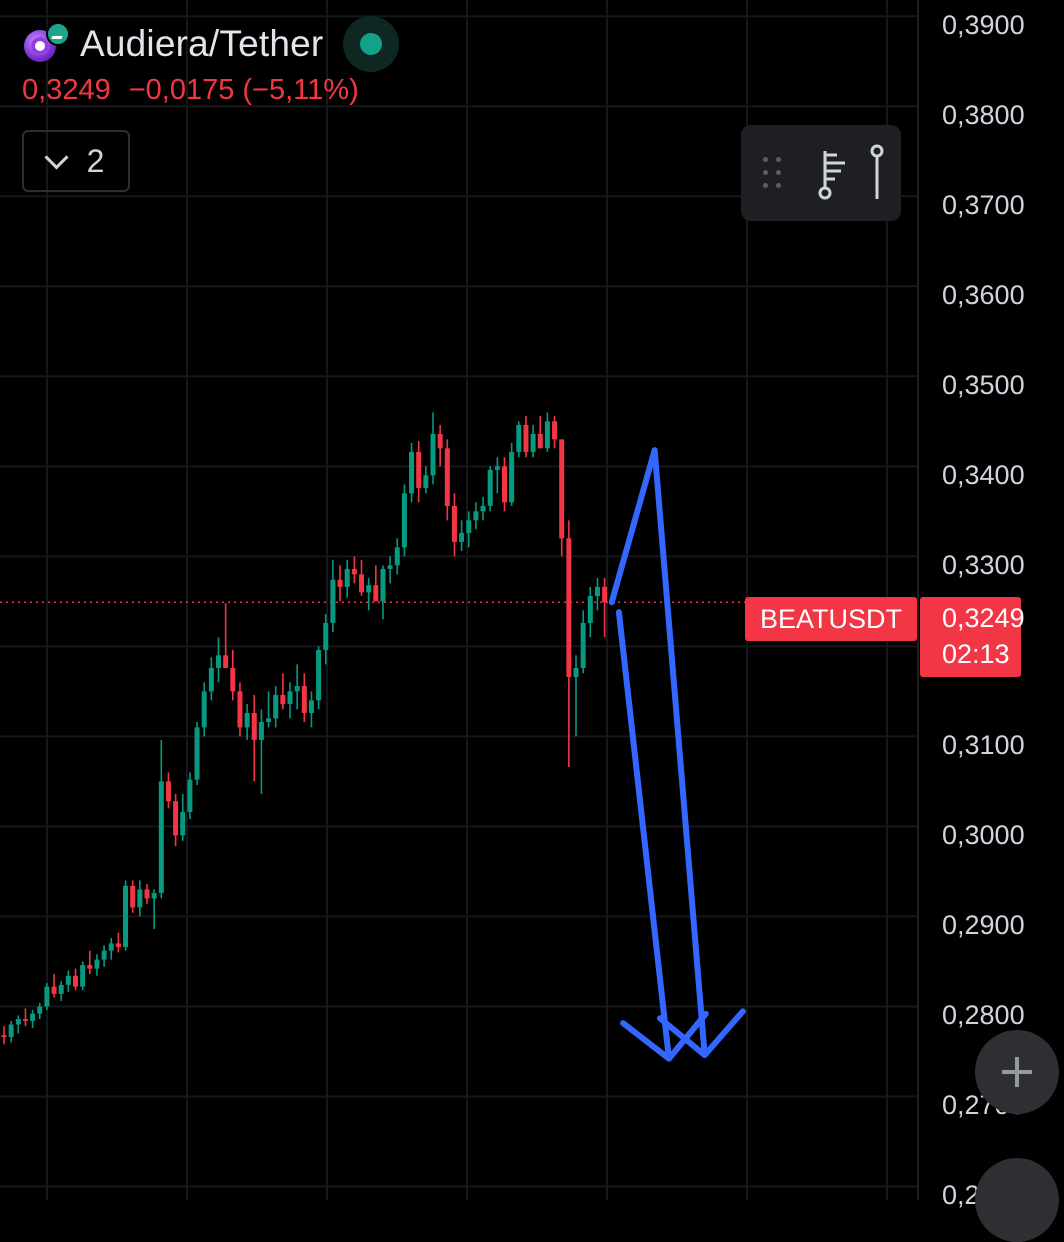  Describe the element at coordinates (983, 295) in the screenshot. I see `price-tick-label: 0,3600` at that location.